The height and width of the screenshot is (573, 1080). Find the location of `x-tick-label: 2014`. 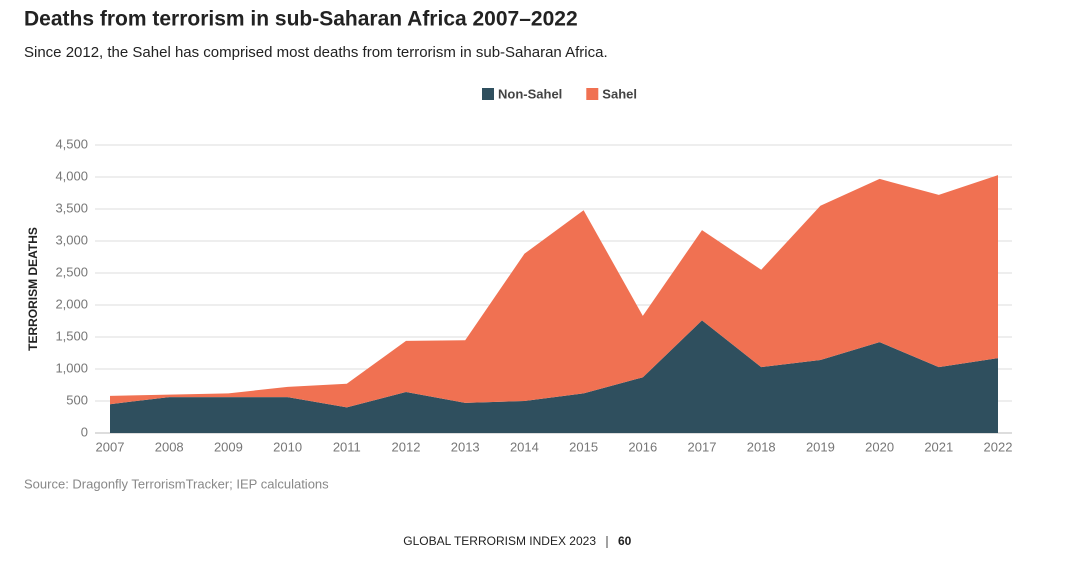

x-tick-label: 2014 is located at coordinates (524, 446).